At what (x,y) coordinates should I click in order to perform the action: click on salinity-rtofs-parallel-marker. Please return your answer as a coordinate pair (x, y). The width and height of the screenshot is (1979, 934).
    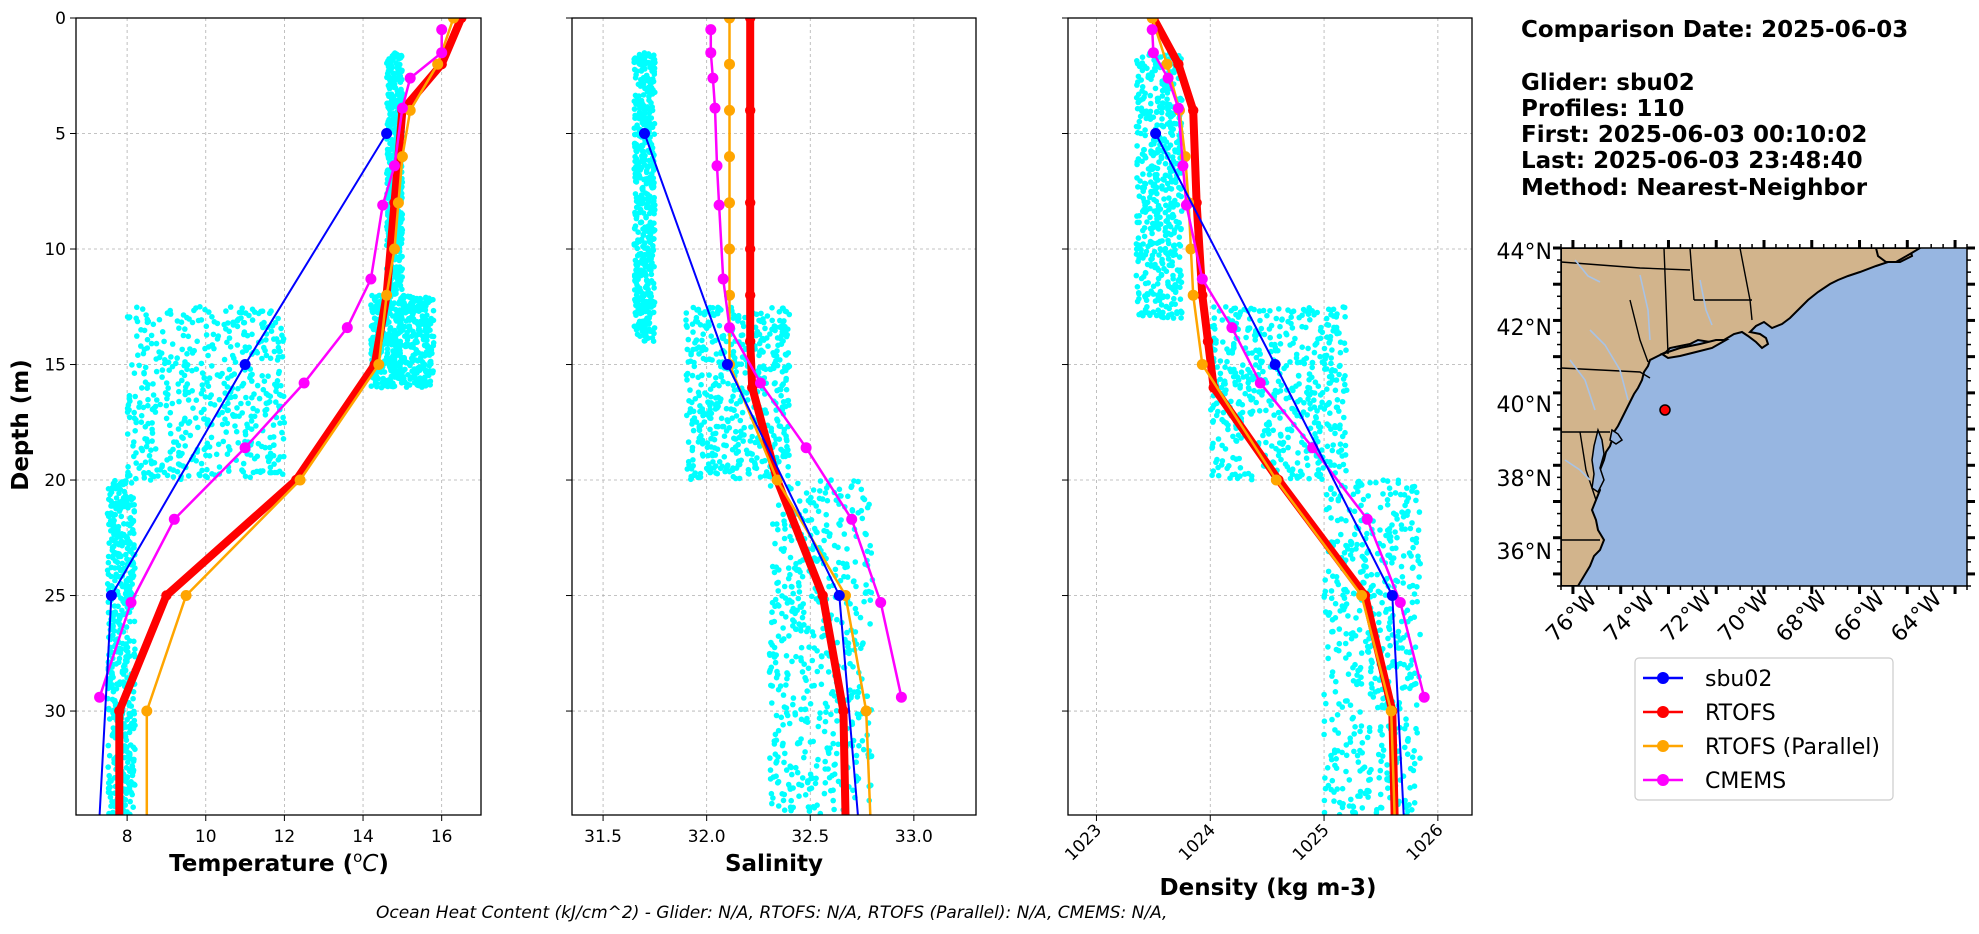
    Looking at the image, I should click on (866, 711).